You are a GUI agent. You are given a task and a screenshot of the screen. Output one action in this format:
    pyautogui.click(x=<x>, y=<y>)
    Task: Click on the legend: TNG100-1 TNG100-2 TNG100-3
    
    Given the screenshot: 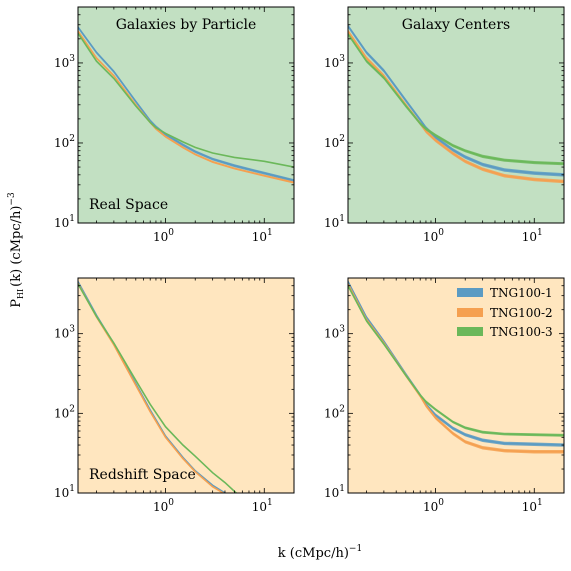 What is the action you would take?
    pyautogui.click(x=505, y=312)
    